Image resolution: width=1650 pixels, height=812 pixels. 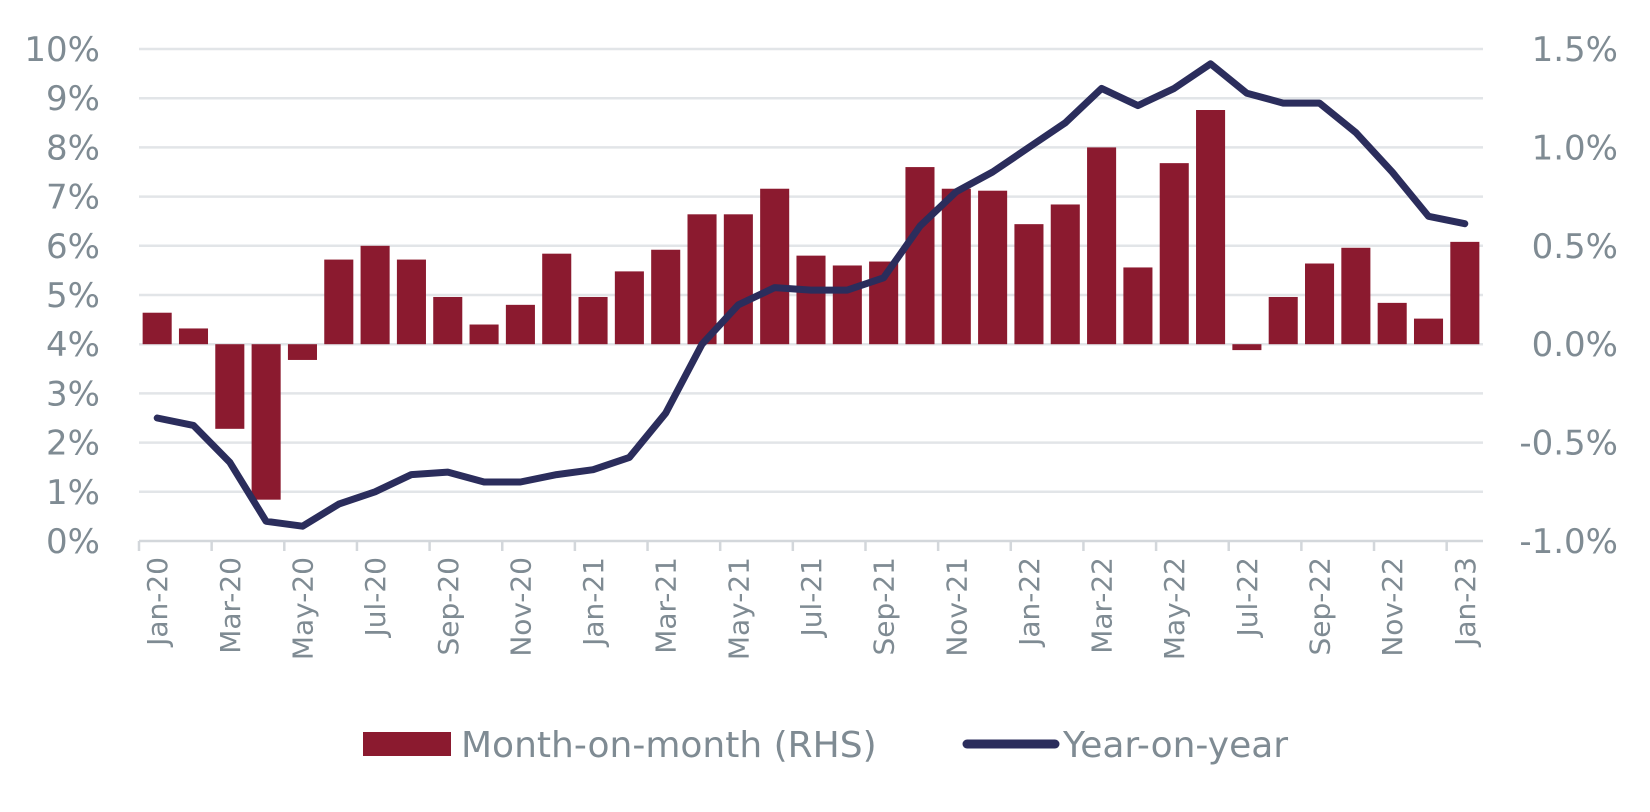 I want to click on y-right-tick-label: 1.5%, so click(x=1575, y=50).